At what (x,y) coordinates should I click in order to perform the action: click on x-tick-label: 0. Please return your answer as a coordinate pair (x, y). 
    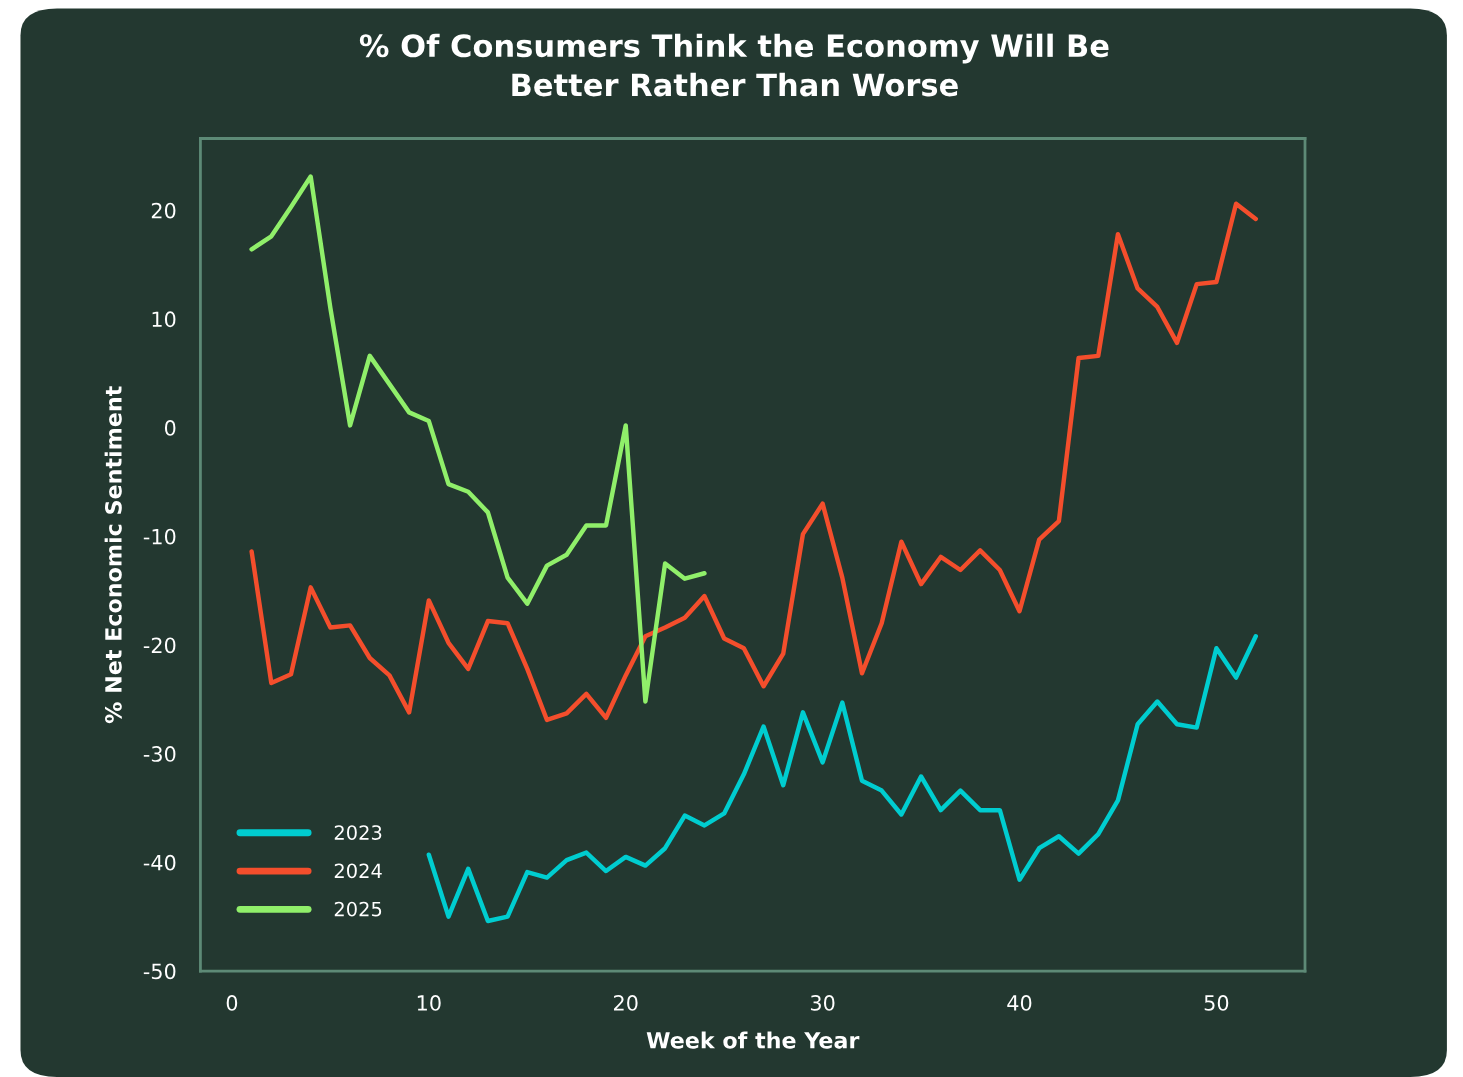
    Looking at the image, I should click on (232, 1003).